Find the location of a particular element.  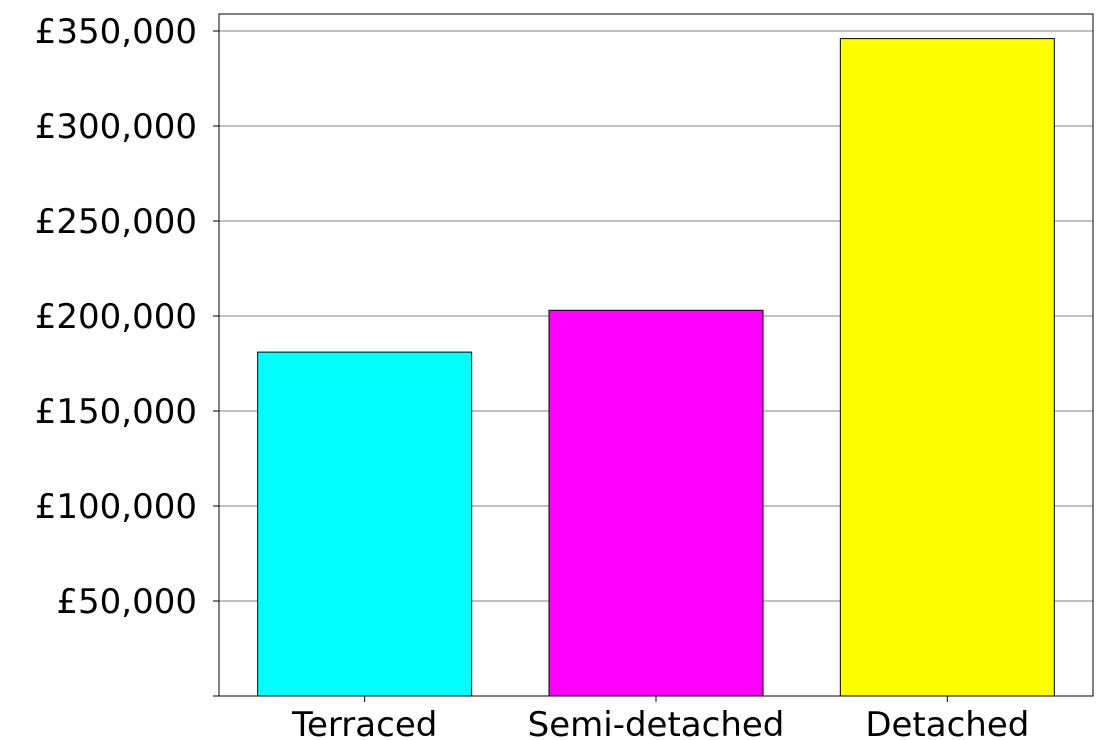

y-tick-label: £200,000 is located at coordinates (116, 317).